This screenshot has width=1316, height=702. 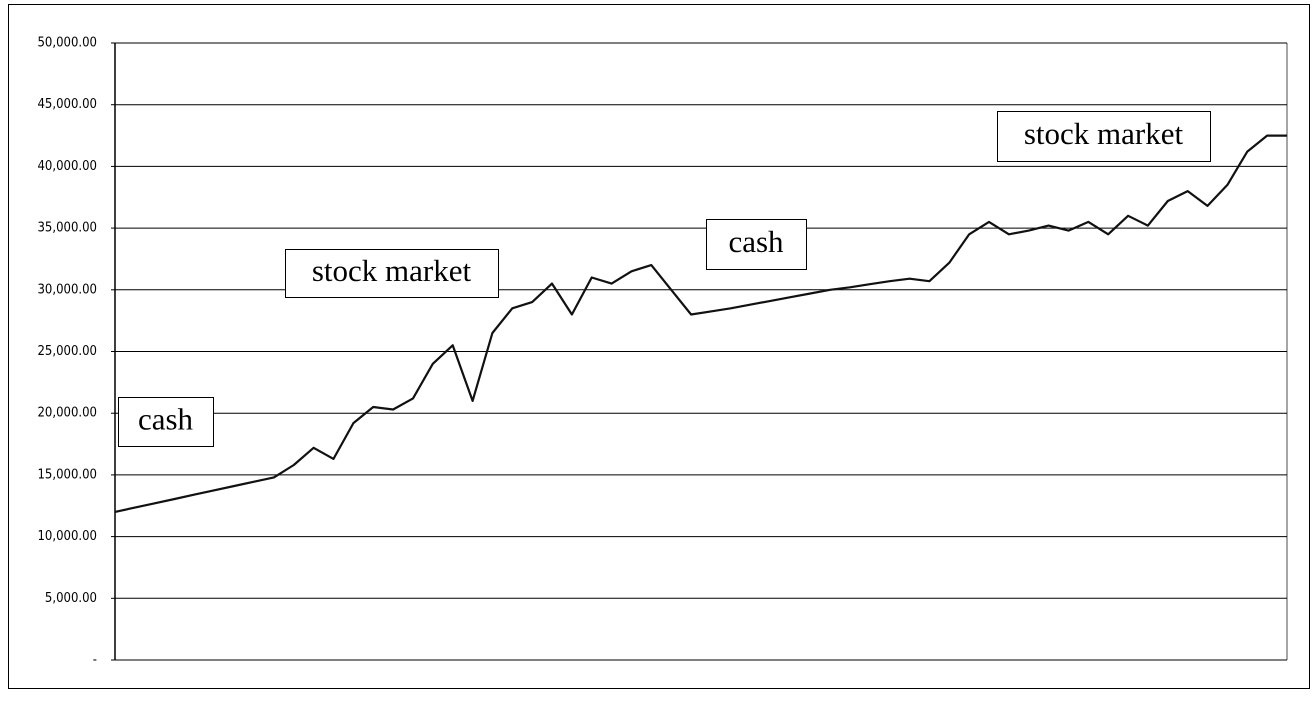 What do you see at coordinates (67, 413) in the screenshot?
I see `y-tick-label: 20,000.00` at bounding box center [67, 413].